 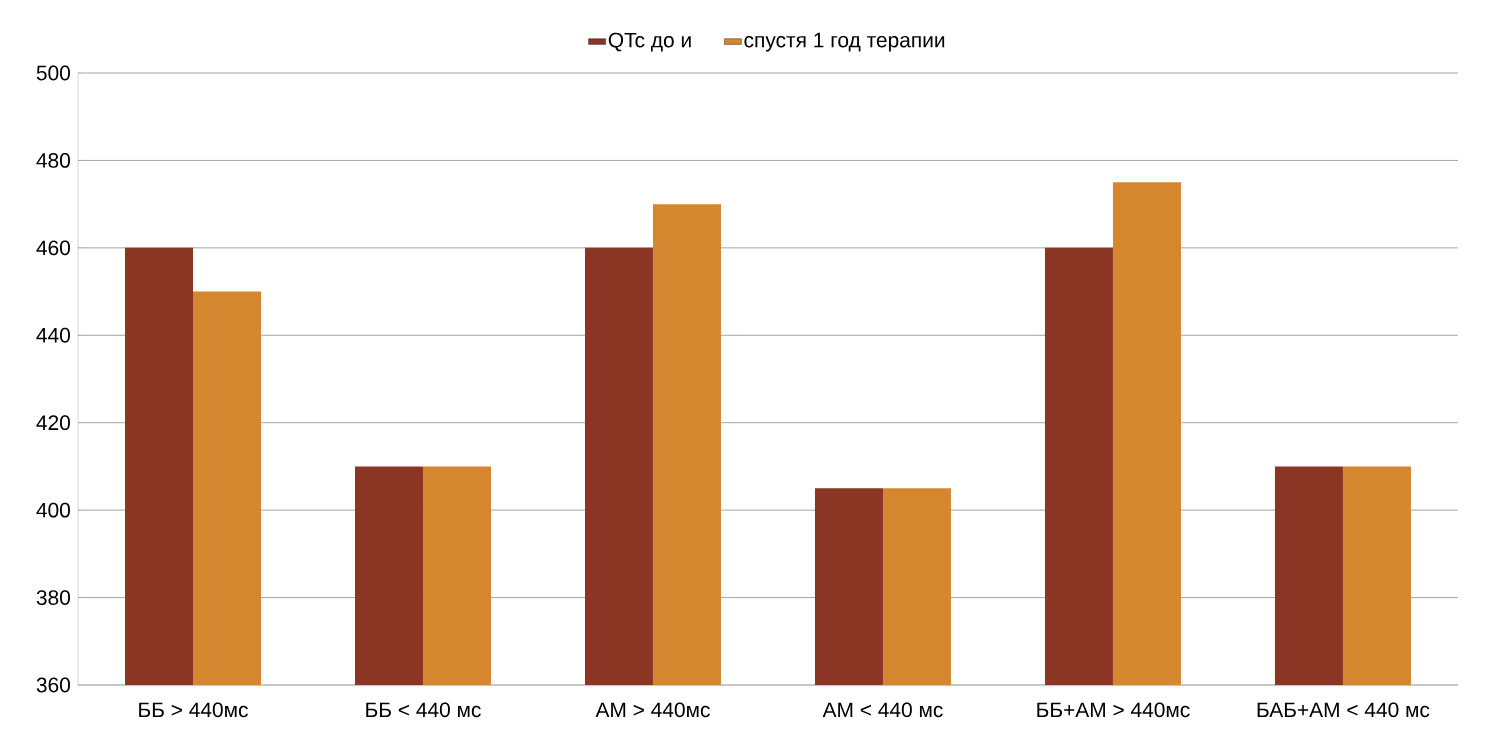 I want to click on y-tick-label: 400, so click(x=53, y=510).